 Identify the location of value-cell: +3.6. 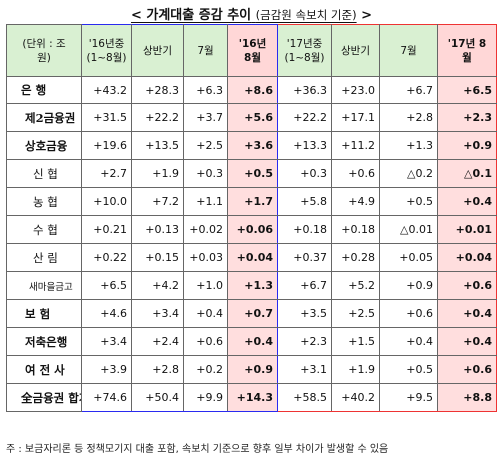
(252, 145).